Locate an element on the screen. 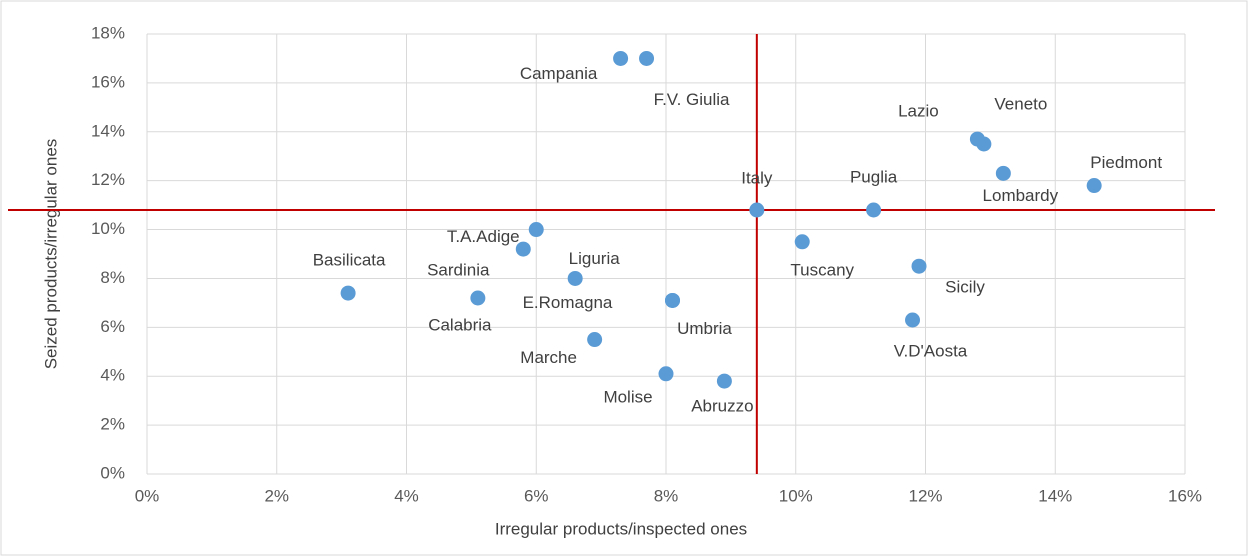 The height and width of the screenshot is (556, 1248). point-label: Lombardy is located at coordinates (1021, 195).